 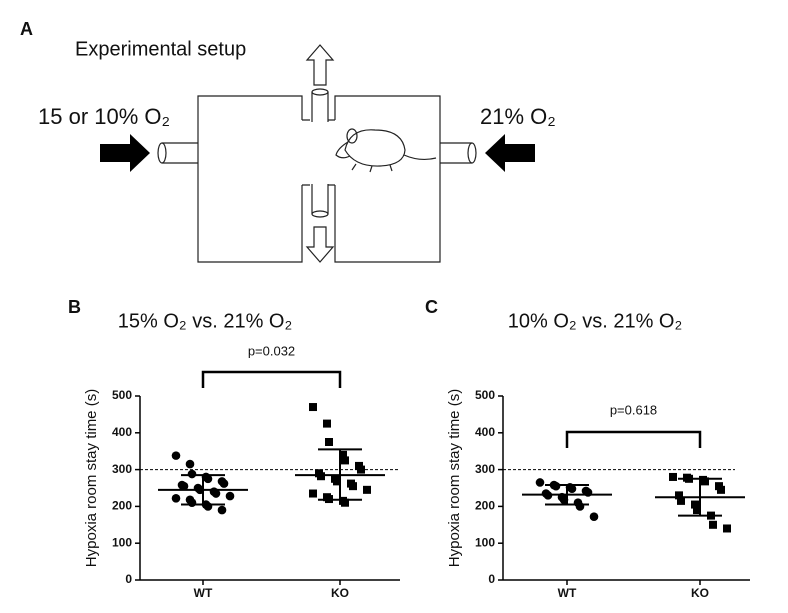 I want to click on panel-label: C, so click(x=431, y=307).